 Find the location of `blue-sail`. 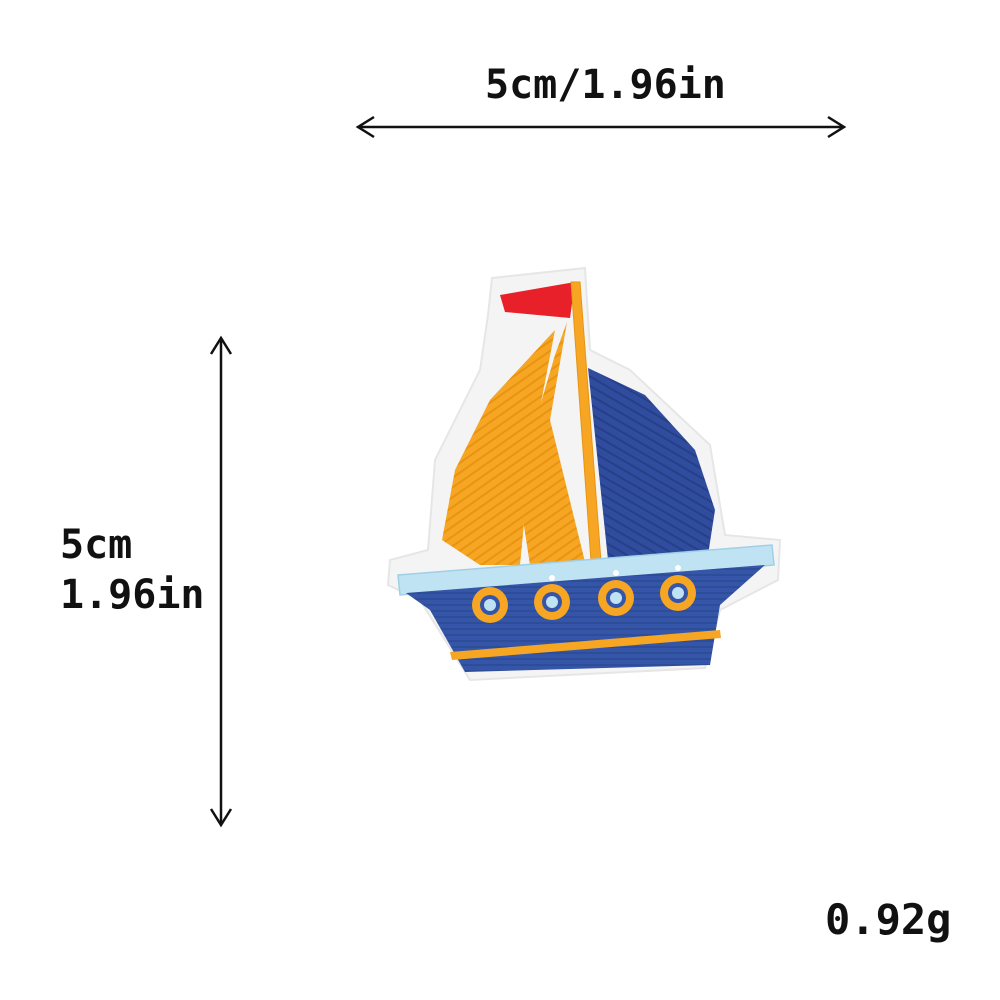

blue-sail is located at coordinates (651, 464).